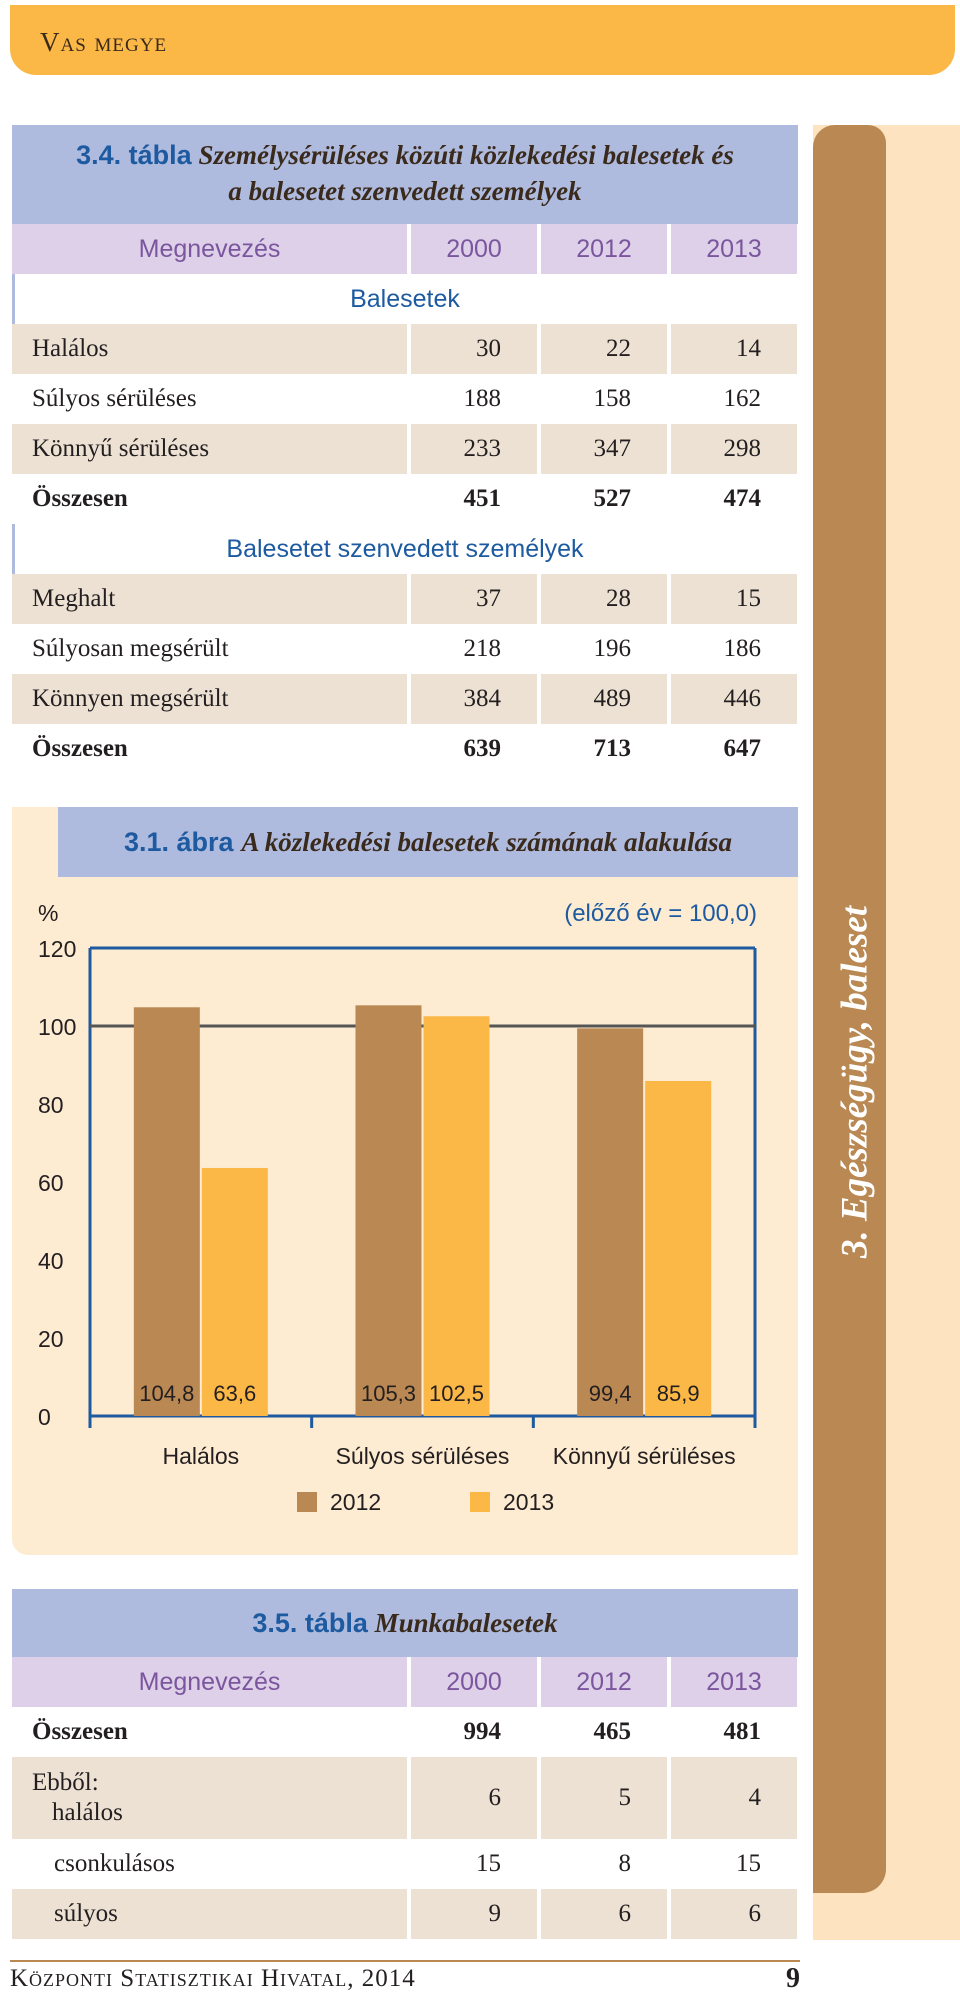  What do you see at coordinates (604, 349) in the screenshot?
I see `cell-value: 22` at bounding box center [604, 349].